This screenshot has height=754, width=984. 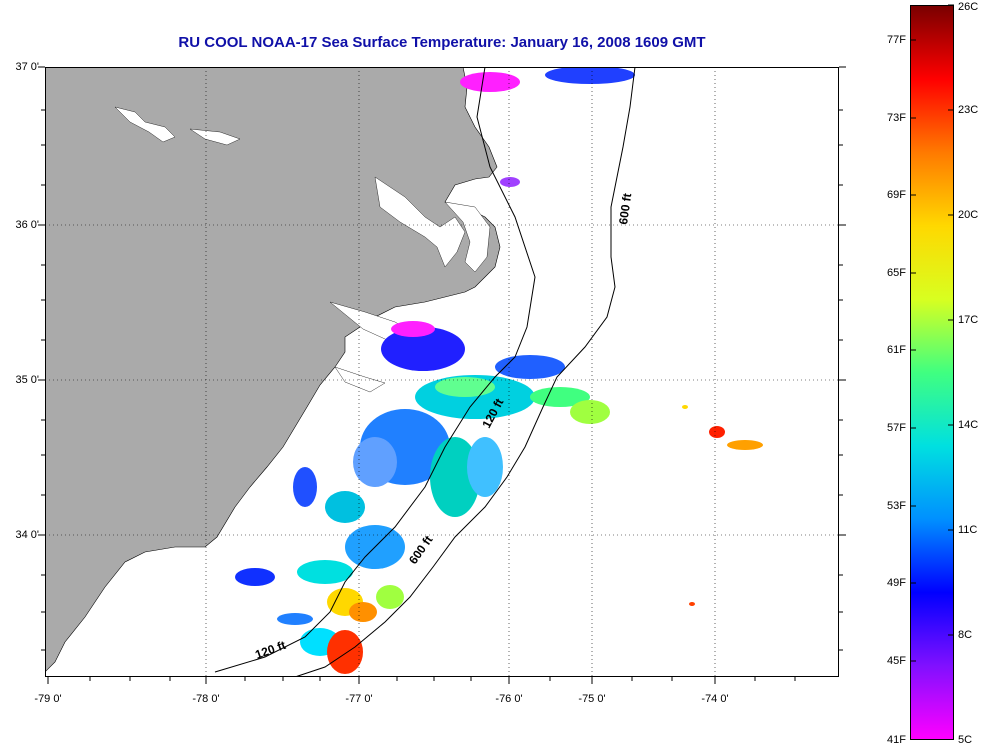 What do you see at coordinates (206, 699) in the screenshot?
I see `longitude-label-78: -78 0'` at bounding box center [206, 699].